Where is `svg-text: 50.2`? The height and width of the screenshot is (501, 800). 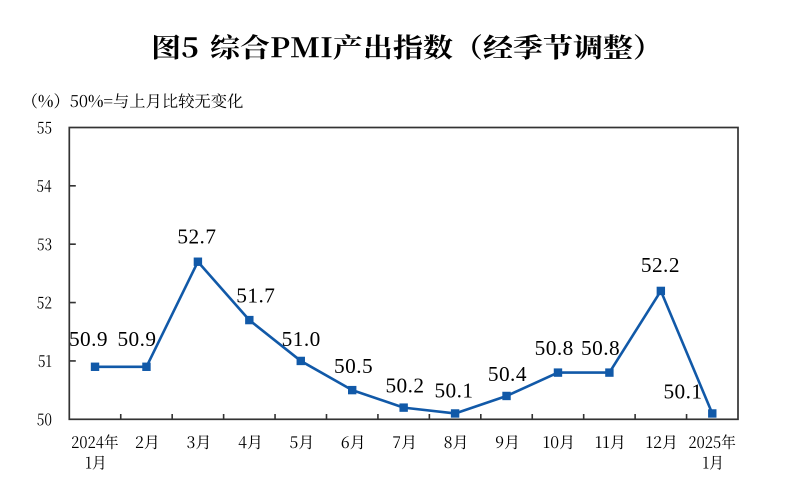 svg-text: 50.2 is located at coordinates (404, 386).